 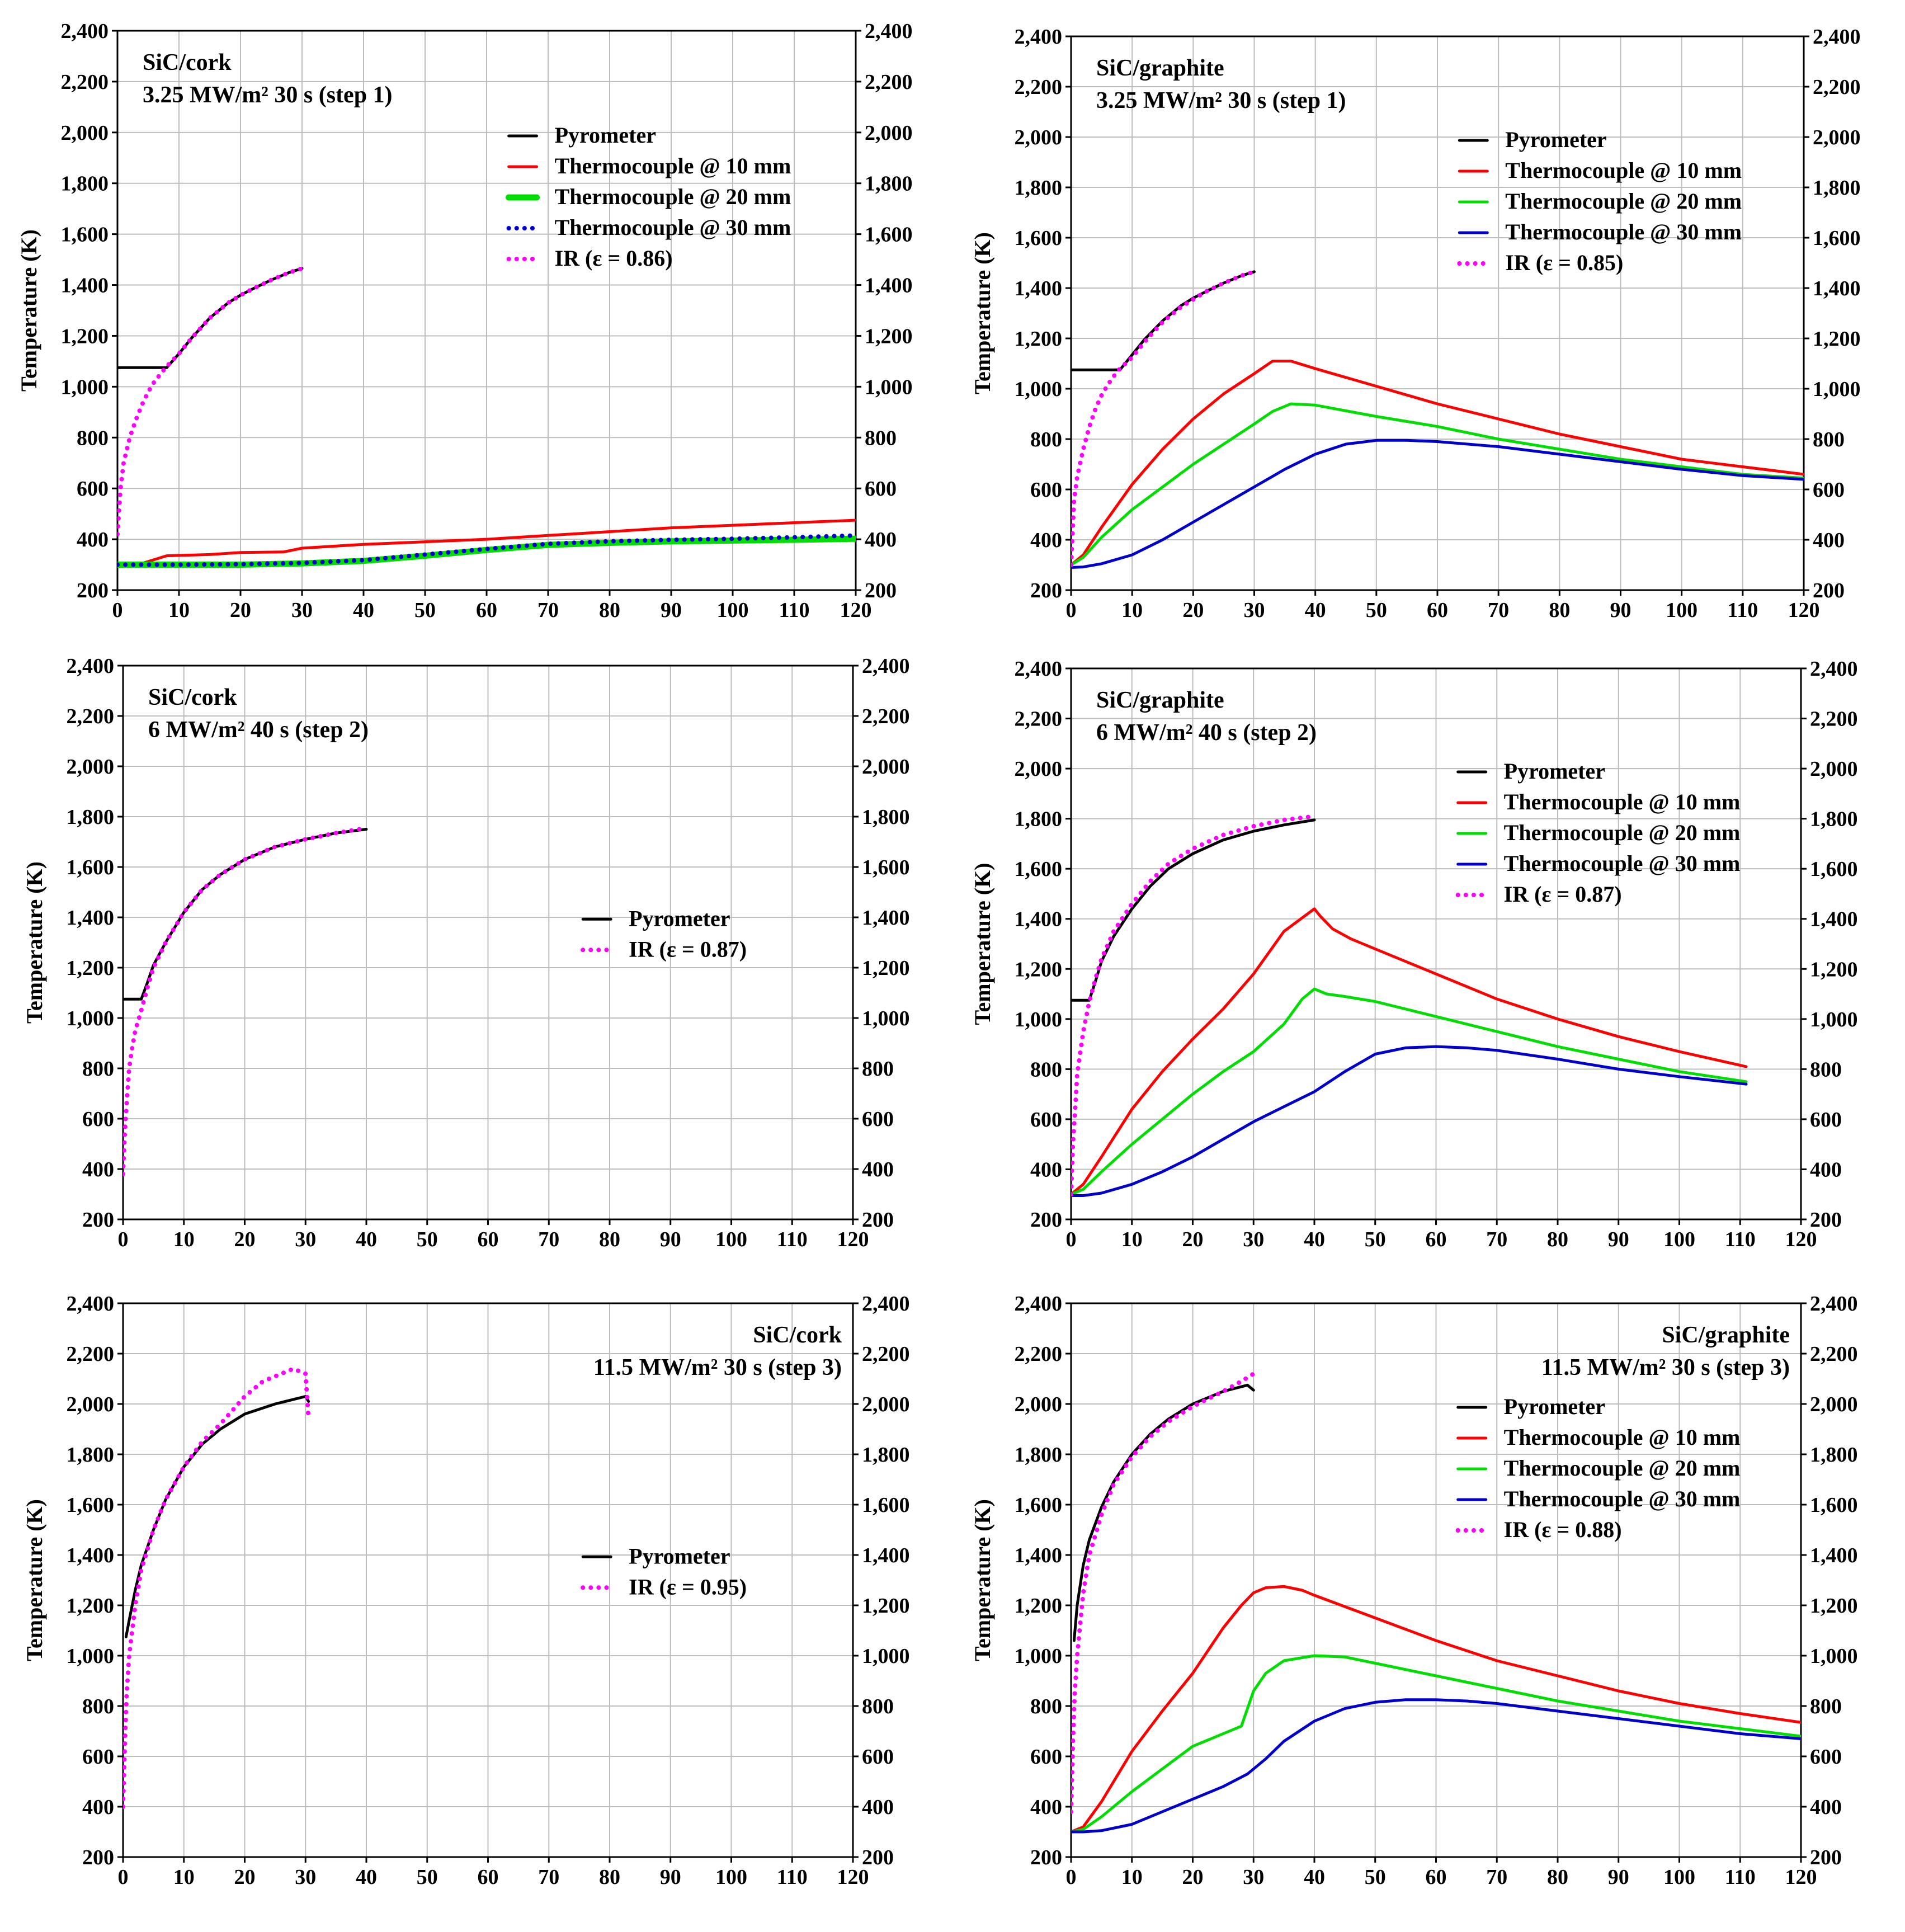 What do you see at coordinates (886, 1404) in the screenshot?
I see `y-tick-label-right: 2,000` at bounding box center [886, 1404].